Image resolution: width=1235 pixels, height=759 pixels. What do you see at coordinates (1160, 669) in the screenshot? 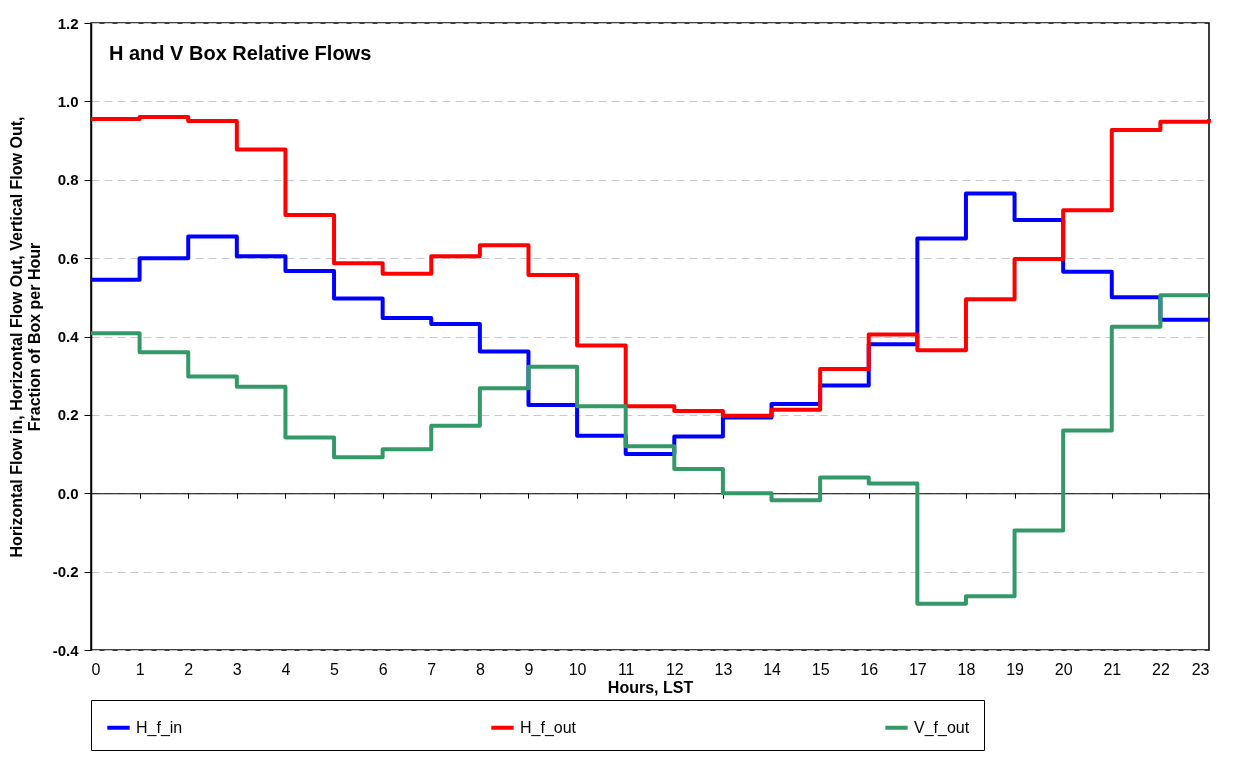
I see `x-tick-label: 22` at bounding box center [1160, 669].